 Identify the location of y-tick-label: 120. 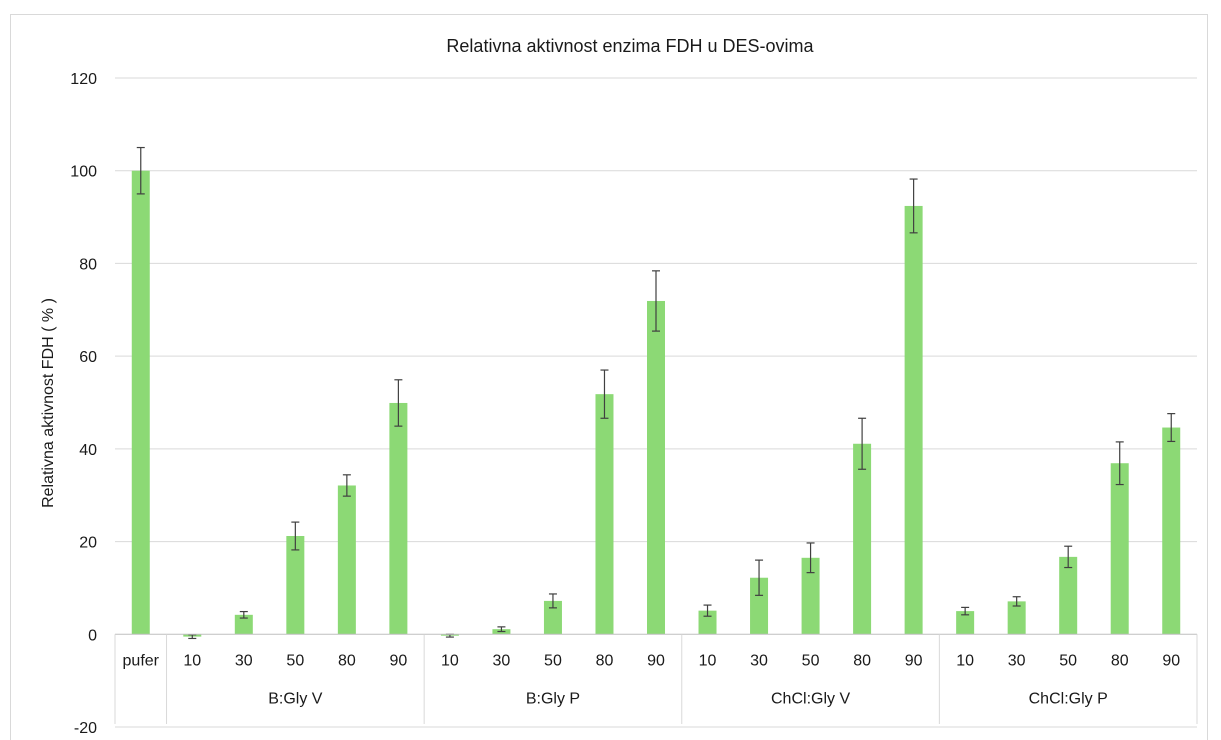
(83, 79).